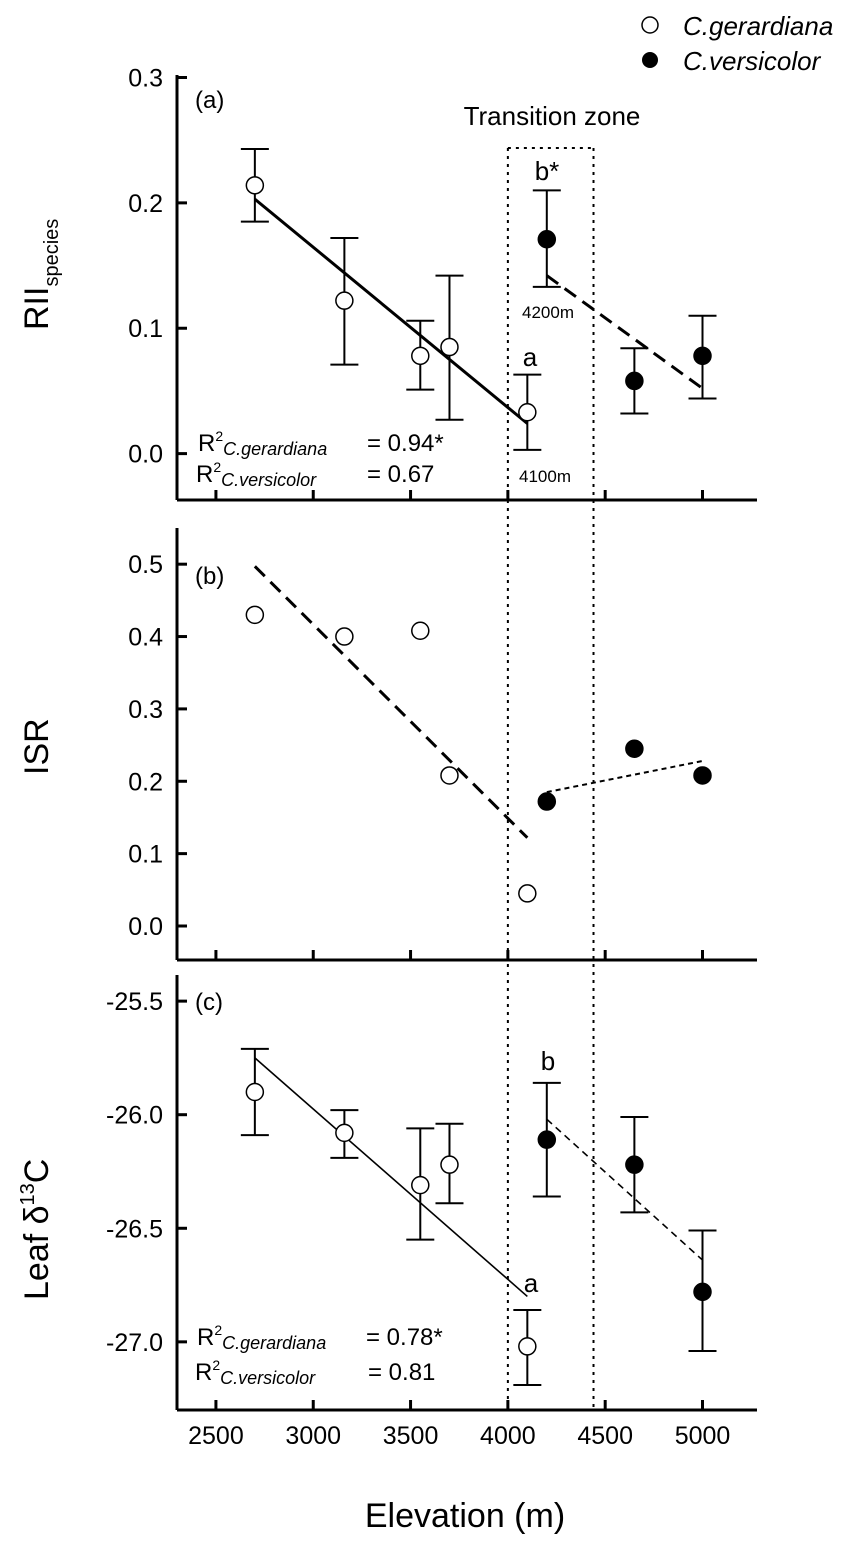  I want to click on legend-open-circle-icon, so click(650, 25).